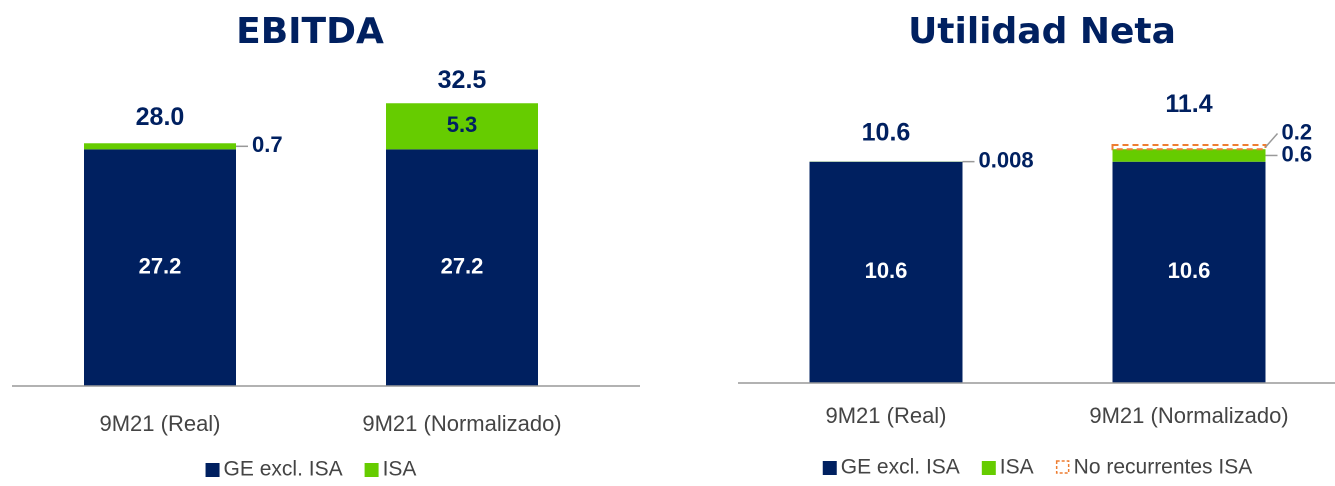  Describe the element at coordinates (1271, 140) in the screenshot. I see `leader-line` at that location.